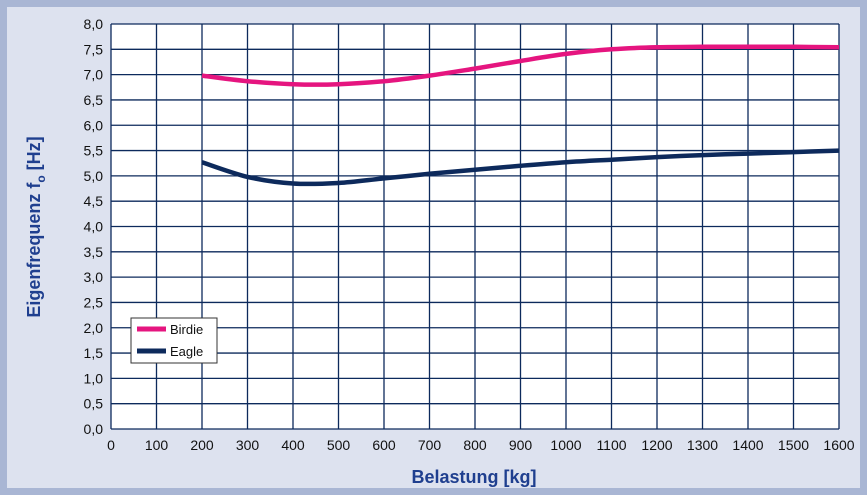  I want to click on y-tick-label: 2,0, so click(94, 328).